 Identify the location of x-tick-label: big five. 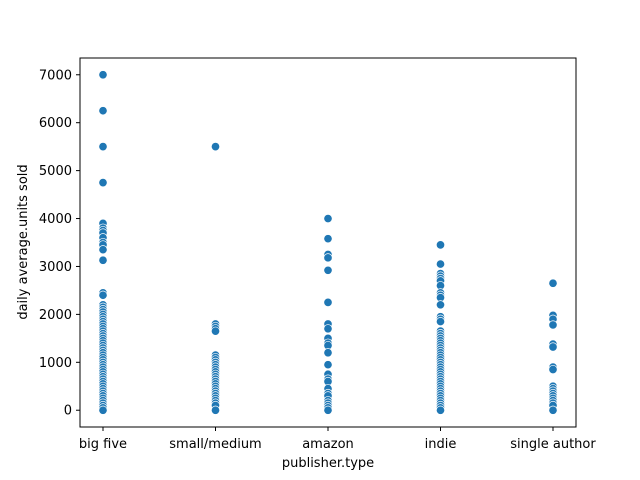
(103, 444).